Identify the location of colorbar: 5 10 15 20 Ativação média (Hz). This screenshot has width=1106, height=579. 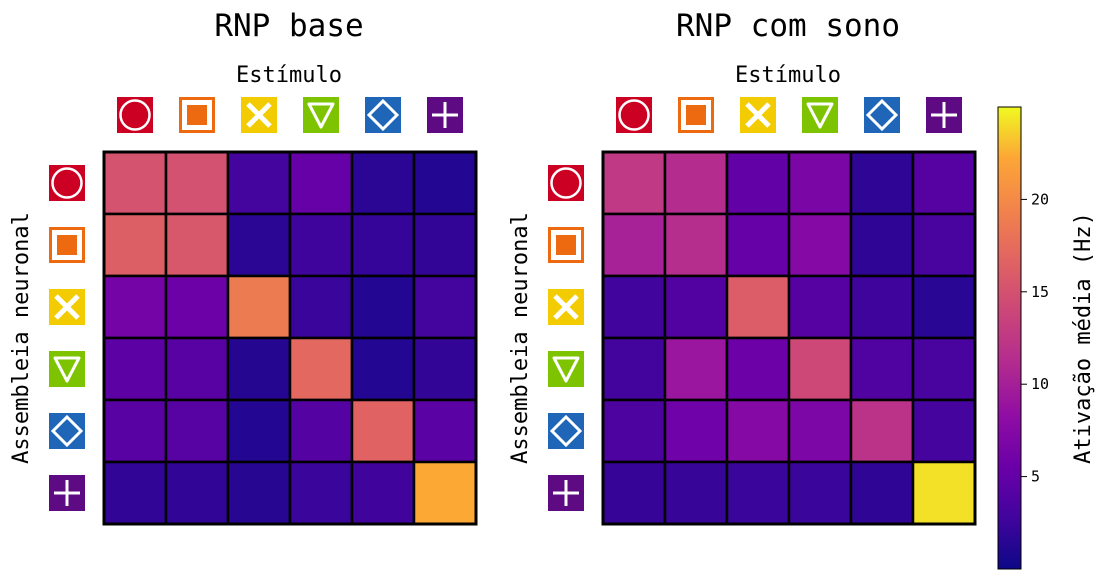
(1046, 338).